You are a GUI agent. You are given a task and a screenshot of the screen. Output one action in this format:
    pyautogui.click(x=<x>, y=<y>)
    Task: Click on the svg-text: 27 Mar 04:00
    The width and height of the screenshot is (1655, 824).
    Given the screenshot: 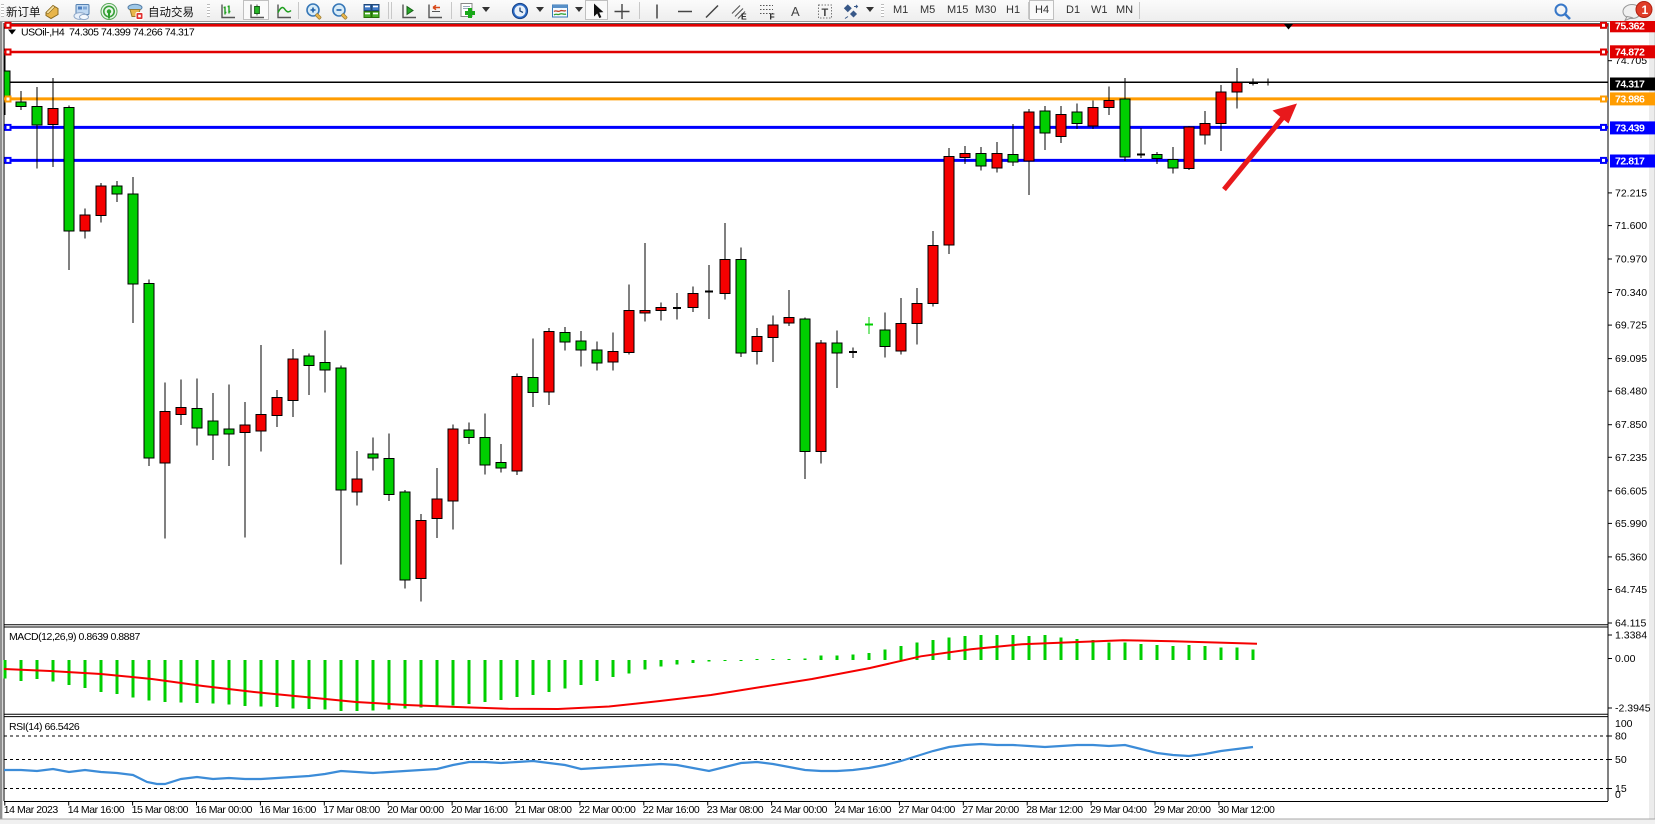 What is the action you would take?
    pyautogui.click(x=926, y=810)
    